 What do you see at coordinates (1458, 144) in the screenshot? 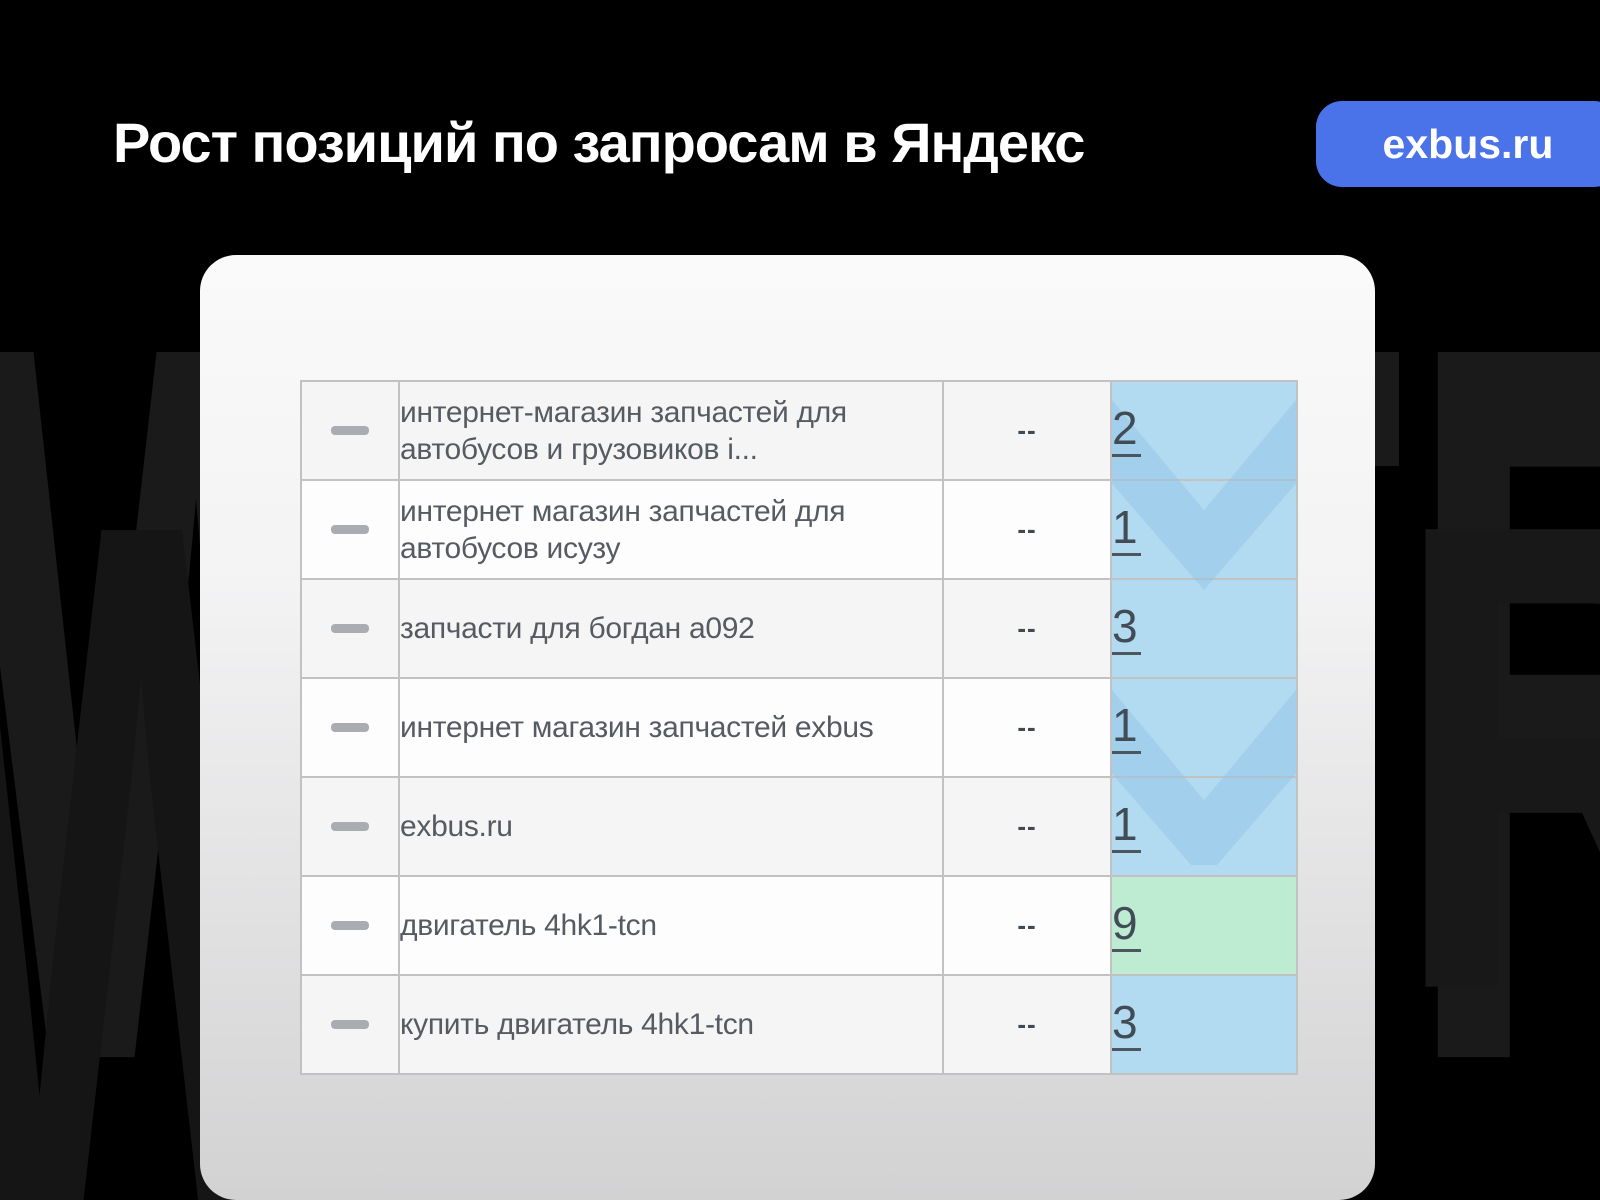
I see `site-badge: exbus.ru` at bounding box center [1458, 144].